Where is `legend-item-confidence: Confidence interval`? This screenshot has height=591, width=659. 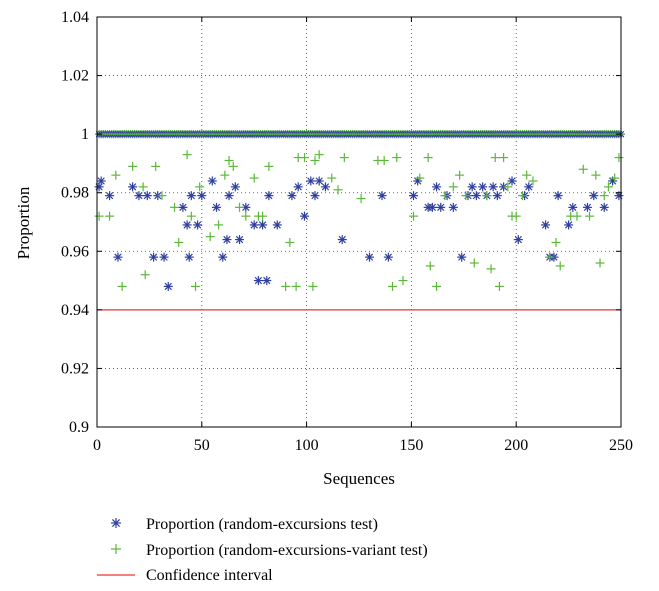 legend-item-confidence: Confidence interval is located at coordinates (185, 575).